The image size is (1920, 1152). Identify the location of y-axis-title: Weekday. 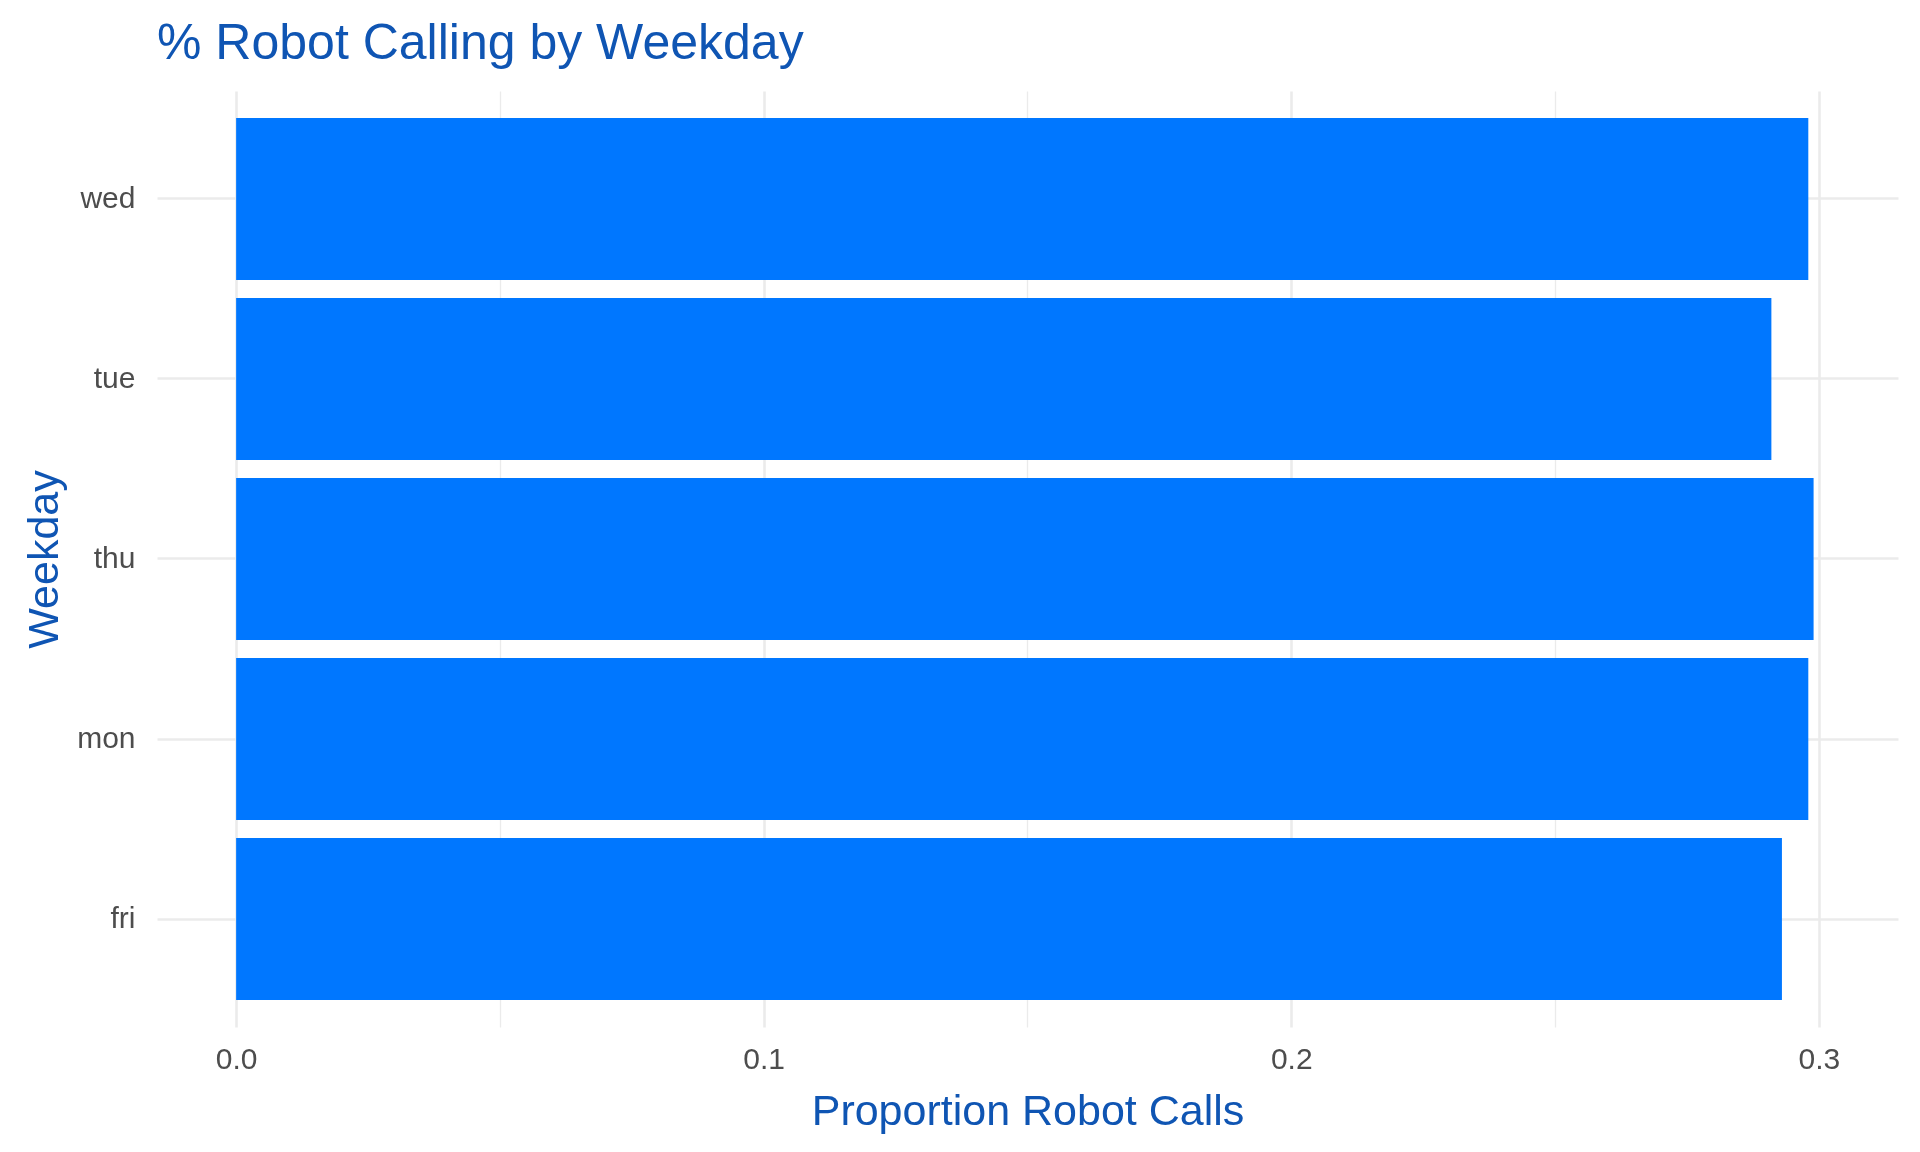
(43, 559).